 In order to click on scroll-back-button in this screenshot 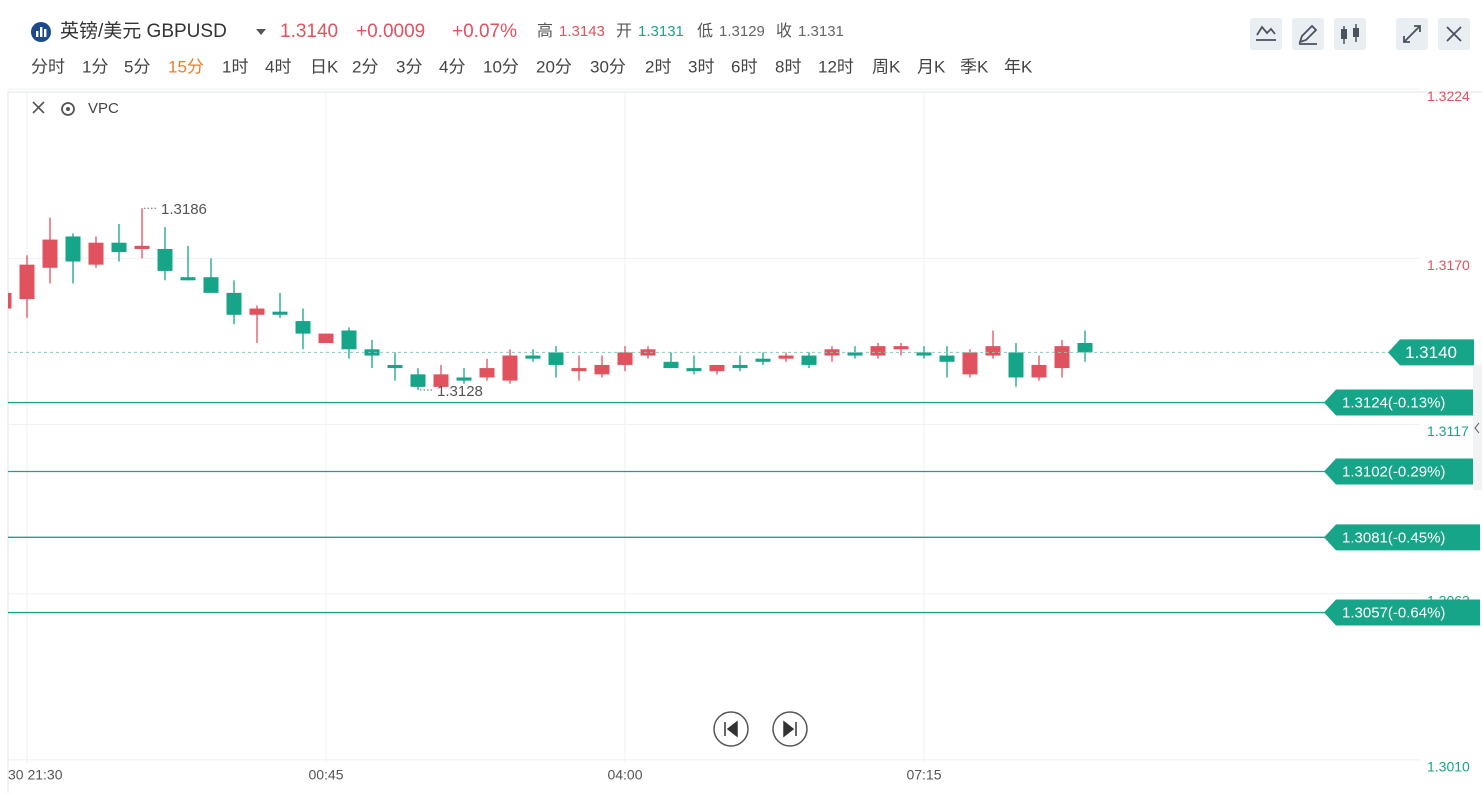, I will do `click(731, 729)`.